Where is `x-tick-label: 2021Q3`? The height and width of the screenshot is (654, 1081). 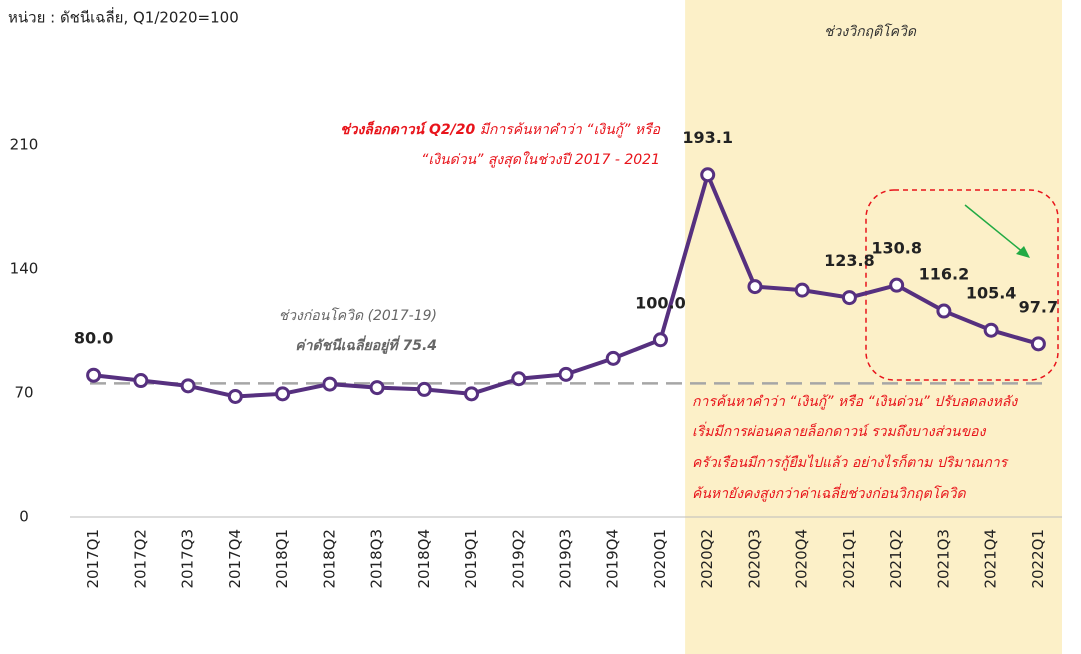
x-tick-label: 2021Q3 is located at coordinates (943, 559).